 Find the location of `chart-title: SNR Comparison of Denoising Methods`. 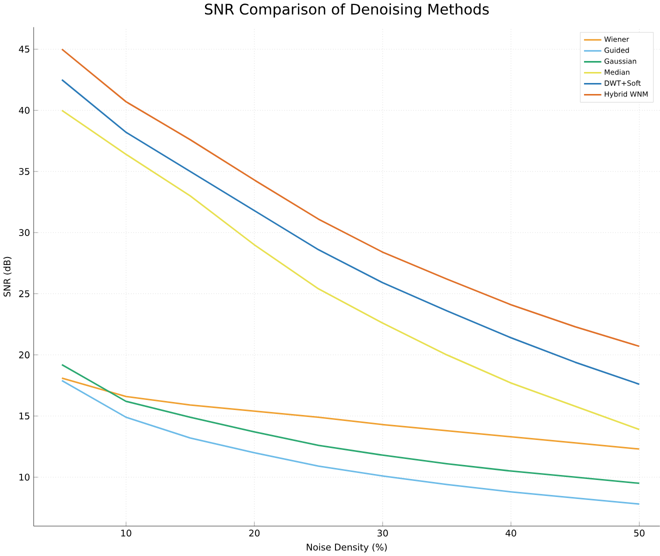

chart-title: SNR Comparison of Denoising Methods is located at coordinates (346, 11).